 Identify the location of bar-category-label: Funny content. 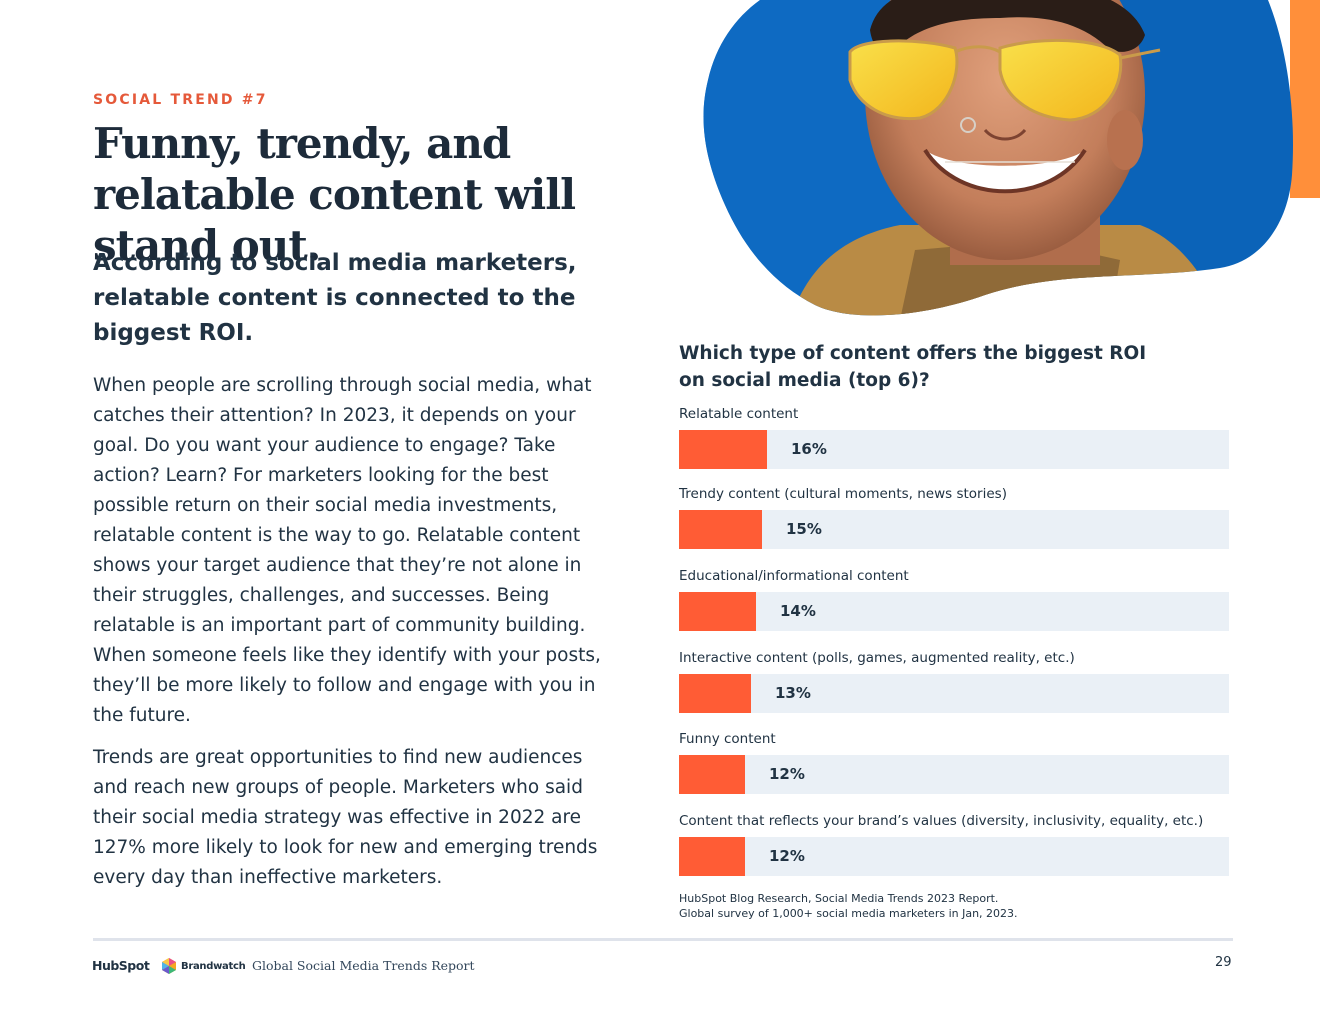
(727, 739).